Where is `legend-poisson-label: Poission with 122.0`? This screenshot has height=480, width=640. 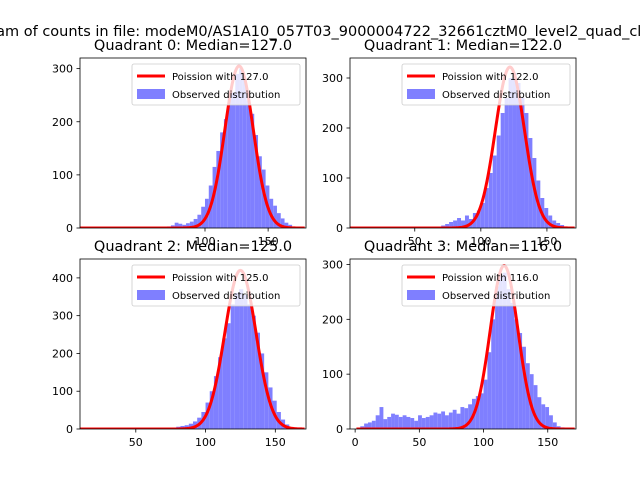 legend-poisson-label: Poission with 122.0 is located at coordinates (490, 77).